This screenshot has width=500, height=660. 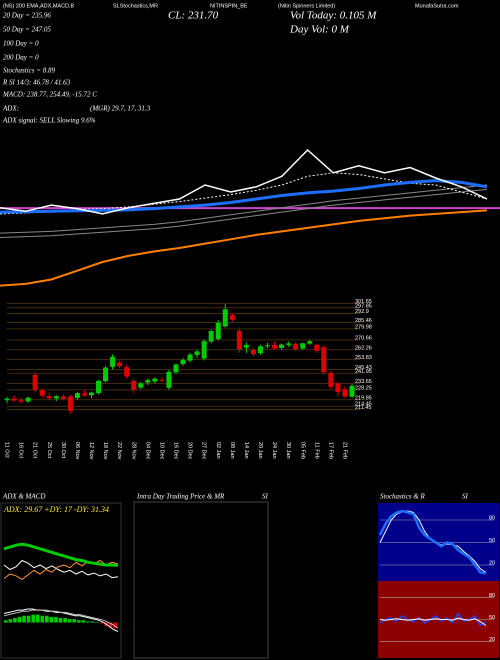 What do you see at coordinates (105, 451) in the screenshot?
I see `x-tick-label: 18 Nov` at bounding box center [105, 451].